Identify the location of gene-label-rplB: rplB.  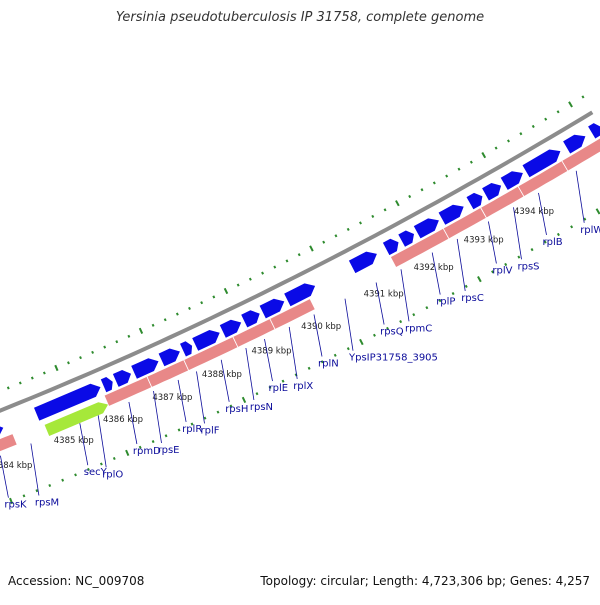
(553, 242).